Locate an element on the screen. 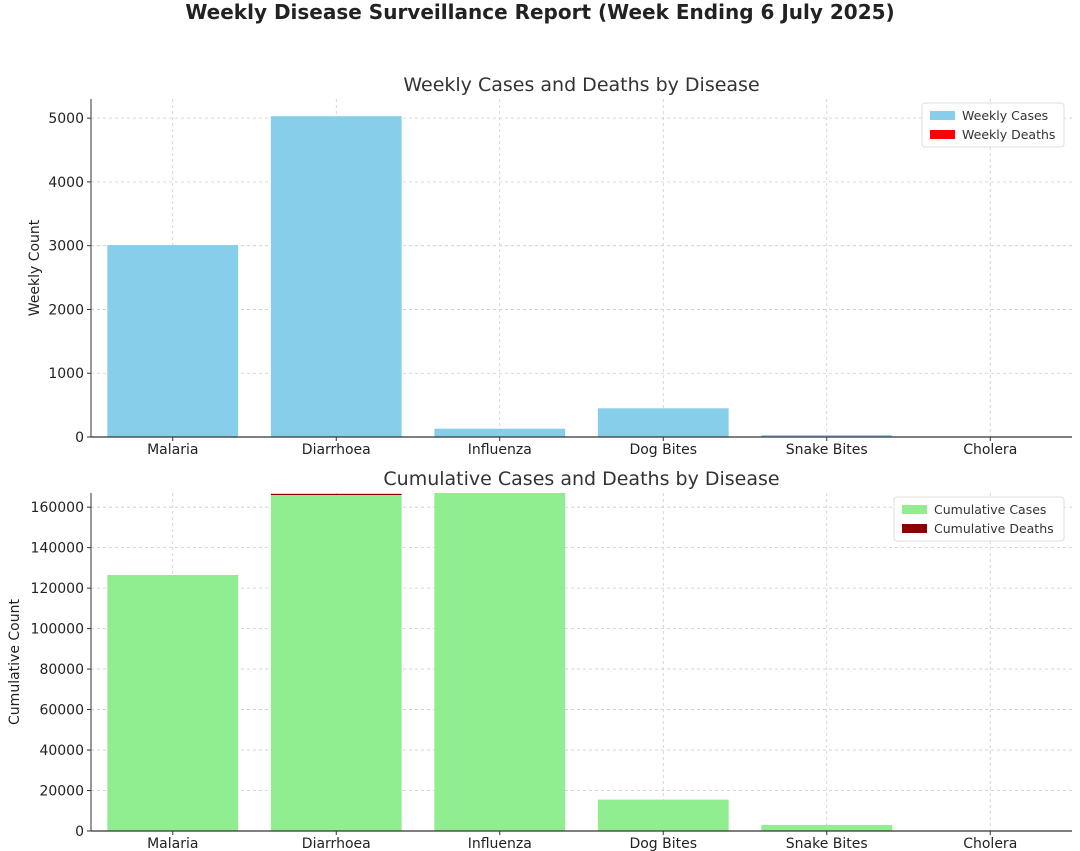 The image size is (1080, 851). y-tick-label: 1000 is located at coordinates (66, 374).